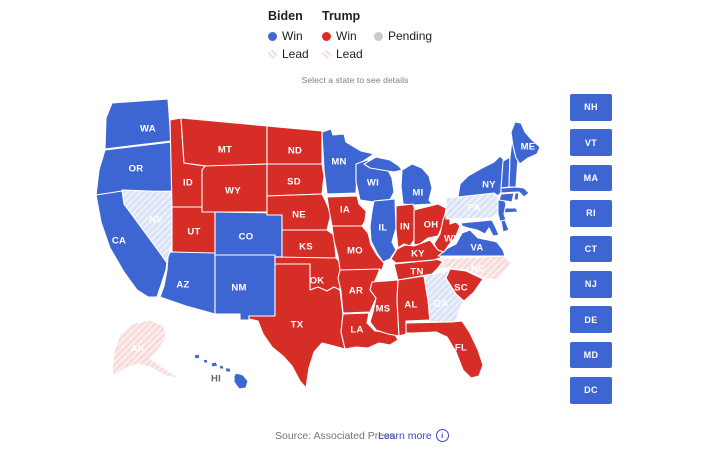 The width and height of the screenshot is (720, 452). I want to click on trump-lead-legend-item: Lead, so click(342, 54).